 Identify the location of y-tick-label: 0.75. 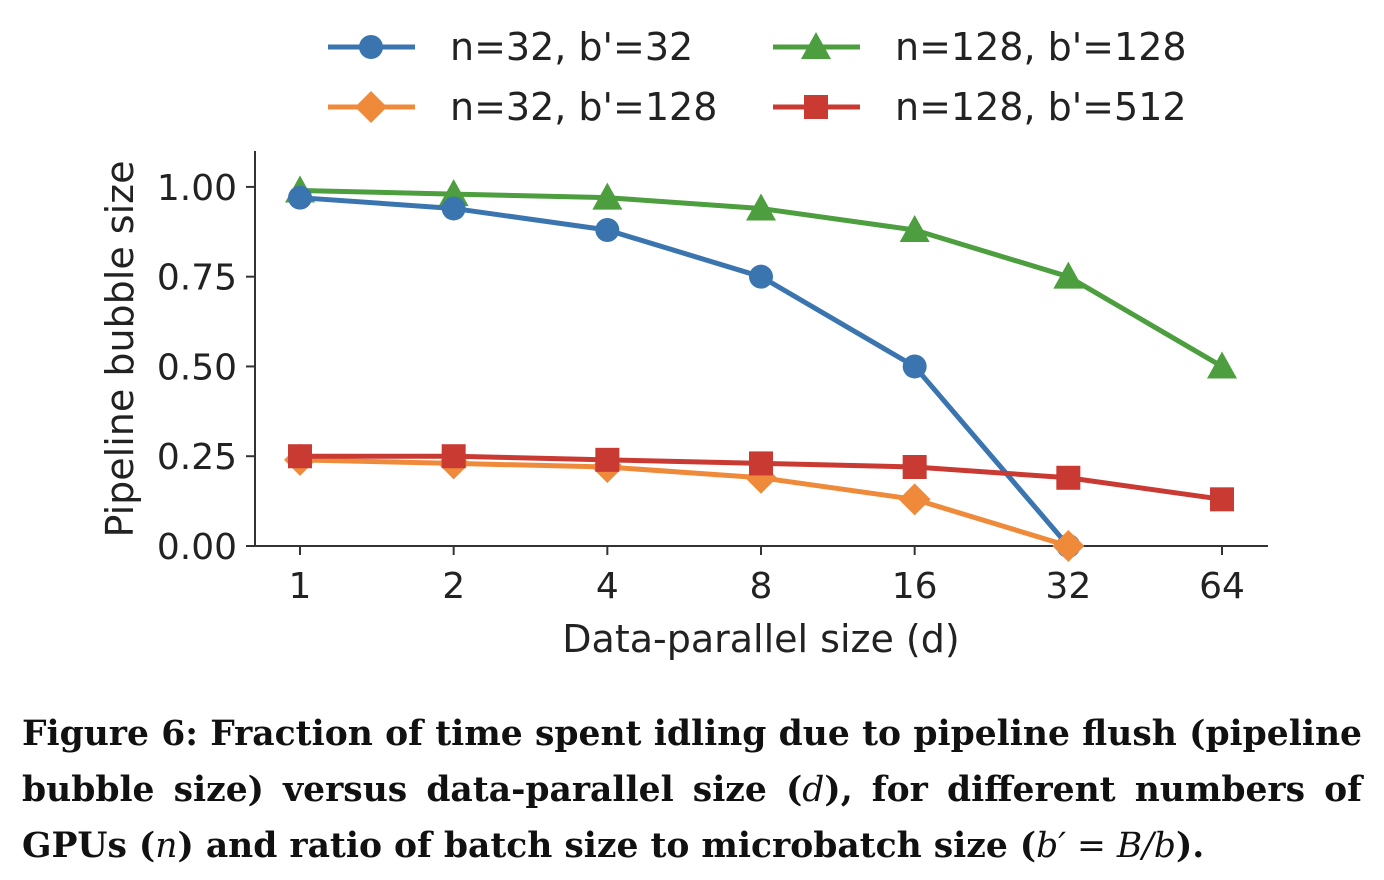
(197, 278).